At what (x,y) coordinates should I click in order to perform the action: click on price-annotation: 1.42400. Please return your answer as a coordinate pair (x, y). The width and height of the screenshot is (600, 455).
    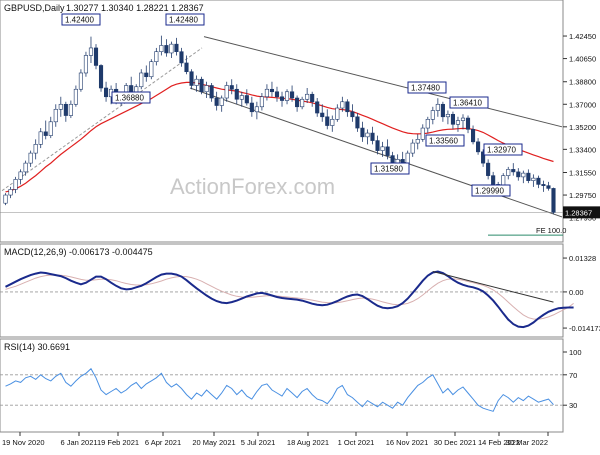
    Looking at the image, I should click on (81, 19).